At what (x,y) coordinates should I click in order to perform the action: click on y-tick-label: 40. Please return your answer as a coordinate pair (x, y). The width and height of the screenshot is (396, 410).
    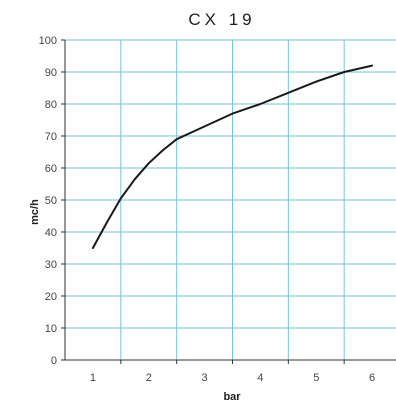
    Looking at the image, I should click on (51, 233).